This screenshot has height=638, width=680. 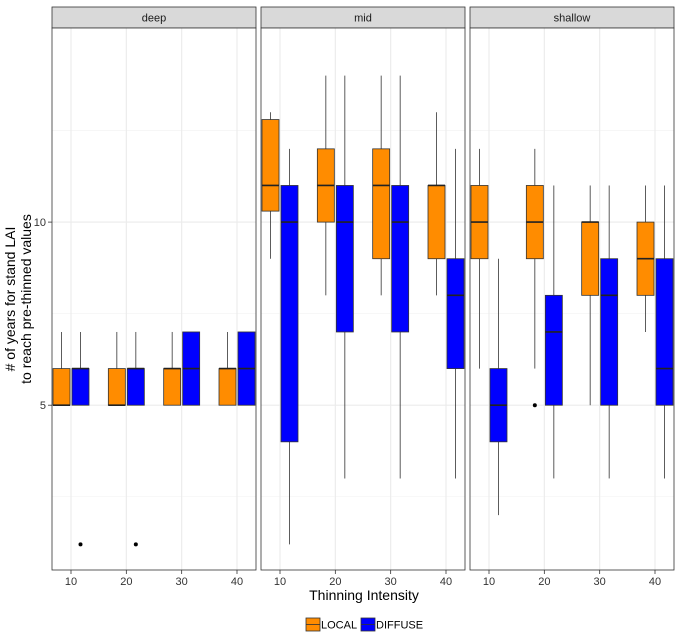 What do you see at coordinates (572, 19) in the screenshot?
I see `facet-strip-label-shallow: shallow` at bounding box center [572, 19].